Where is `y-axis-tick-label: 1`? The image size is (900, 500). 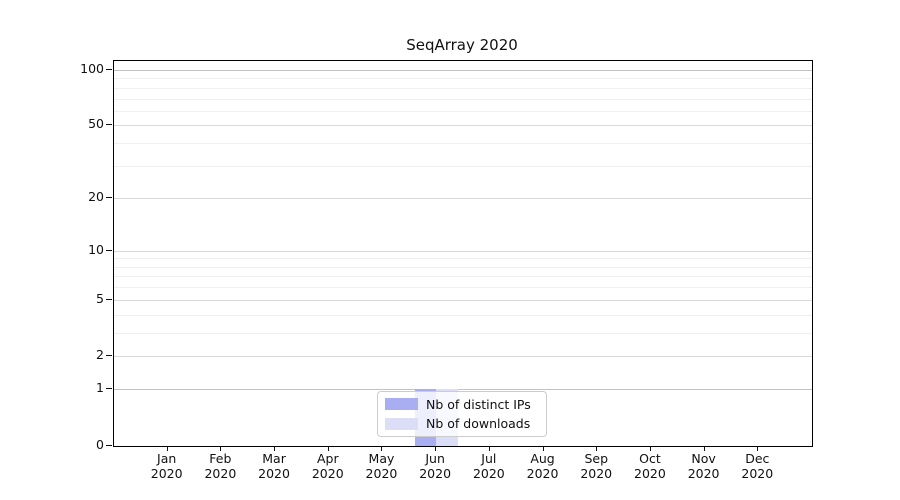
y-axis-tick-label: 1 is located at coordinates (100, 388).